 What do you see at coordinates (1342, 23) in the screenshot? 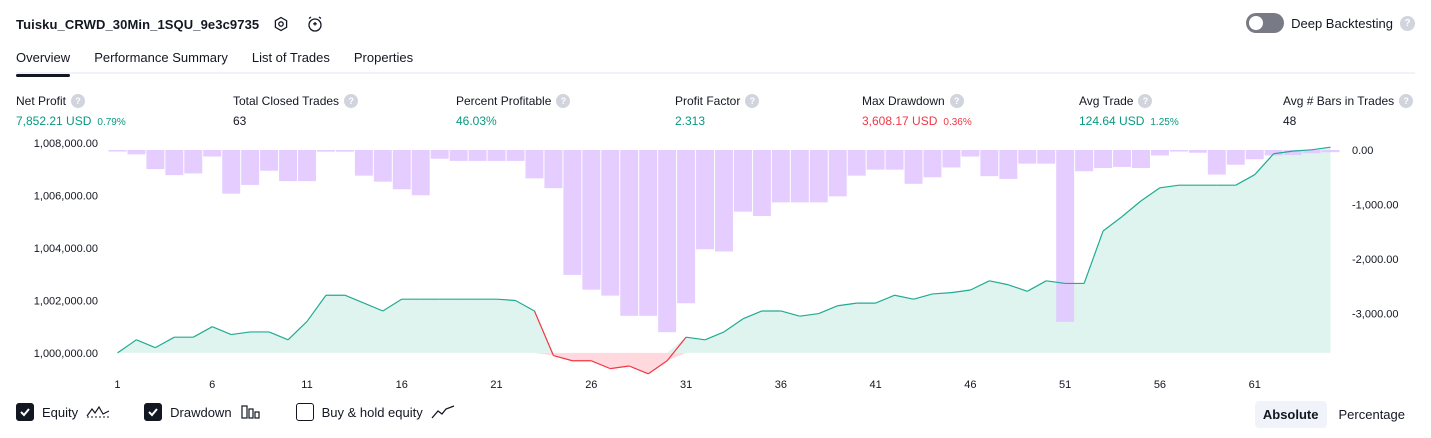
I see `deep-backtesting-label: Deep Backtesting` at bounding box center [1342, 23].